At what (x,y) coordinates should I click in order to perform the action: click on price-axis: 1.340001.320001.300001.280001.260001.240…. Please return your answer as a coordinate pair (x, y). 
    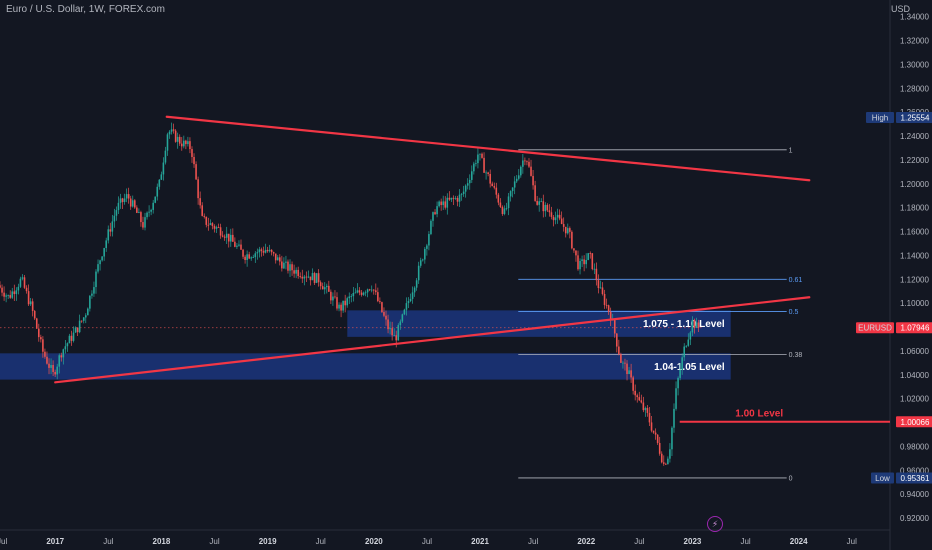
    Looking at the image, I should click on (914, 268).